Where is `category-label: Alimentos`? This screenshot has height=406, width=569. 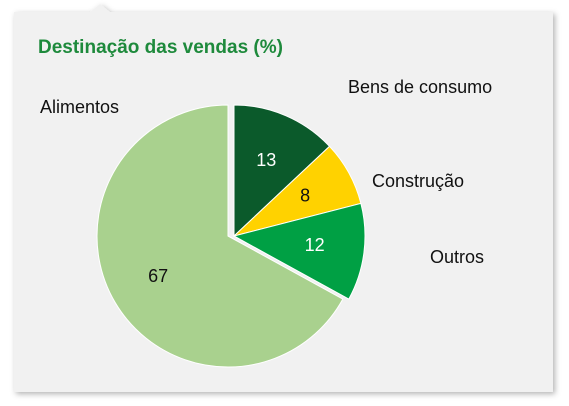 category-label: Alimentos is located at coordinates (79, 107).